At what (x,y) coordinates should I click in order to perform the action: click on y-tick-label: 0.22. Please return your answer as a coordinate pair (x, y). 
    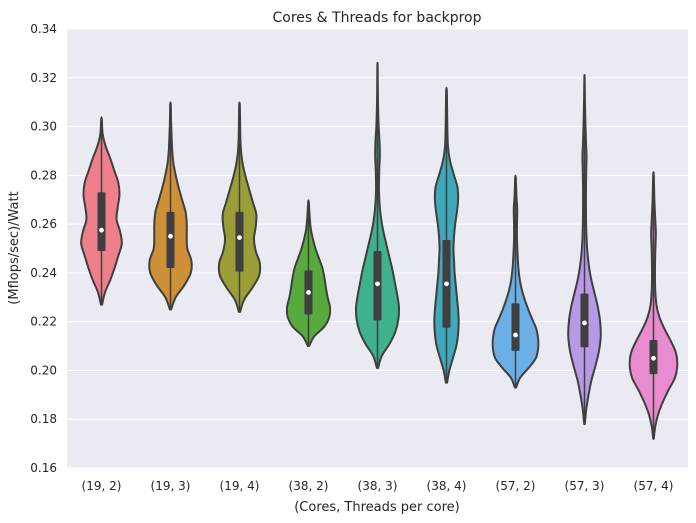
    Looking at the image, I should click on (43, 322).